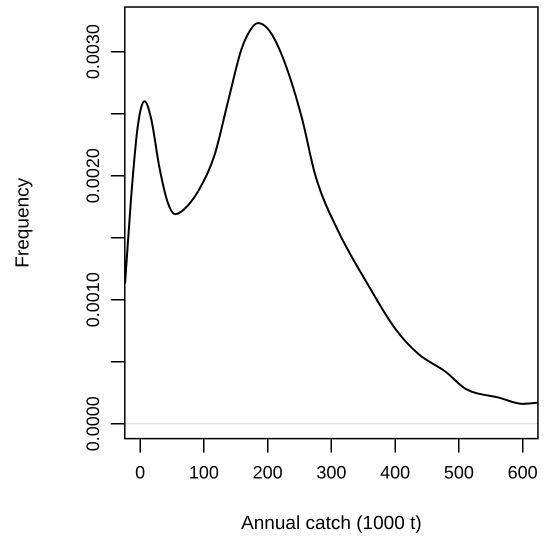 The width and height of the screenshot is (548, 543). I want to click on x-tick-label: 500, so click(459, 472).